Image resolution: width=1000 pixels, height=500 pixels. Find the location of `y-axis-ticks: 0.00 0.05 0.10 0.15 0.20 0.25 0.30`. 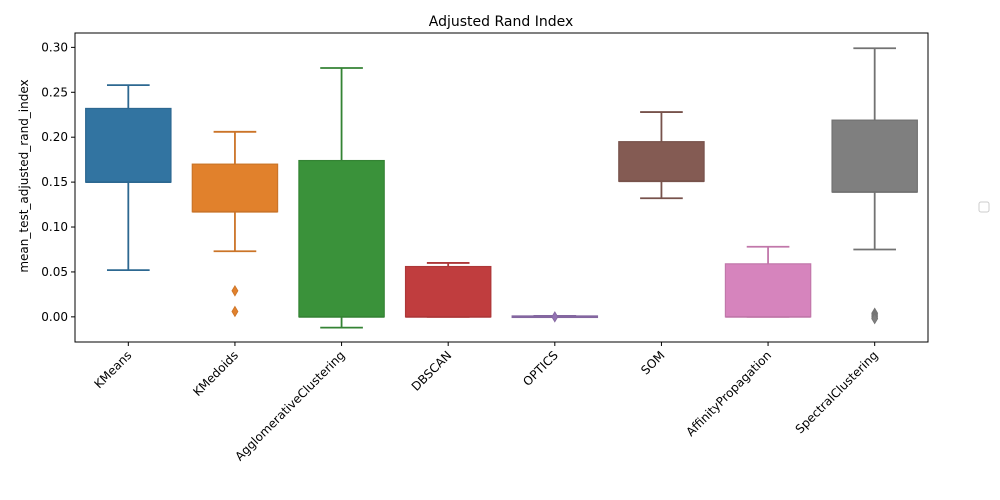

y-axis-ticks: 0.00 0.05 0.10 0.15 0.20 0.25 0.30 is located at coordinates (58, 182).